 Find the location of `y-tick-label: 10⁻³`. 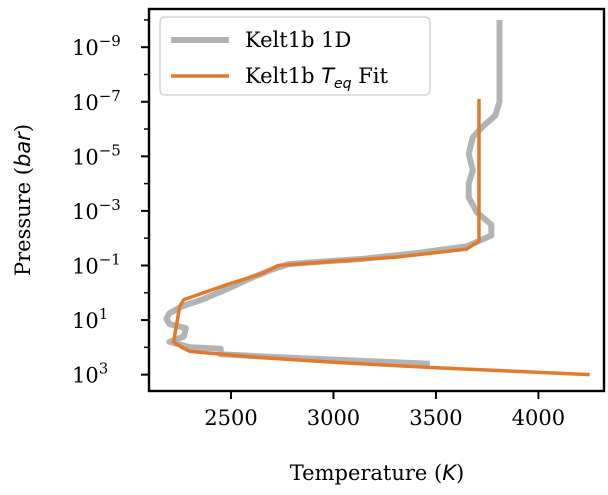

y-tick-label: 10⁻³ is located at coordinates (96, 210).